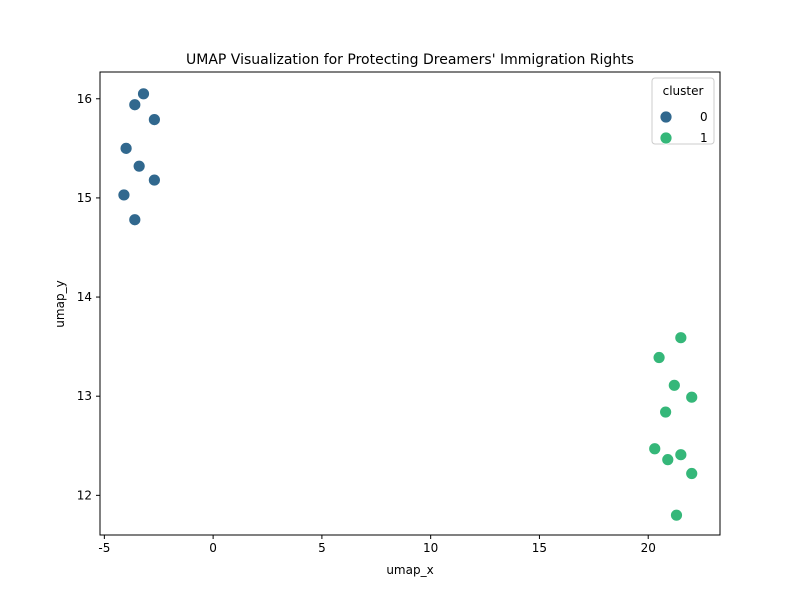  Describe the element at coordinates (704, 138) in the screenshot. I see `legend-label-cluster-1: 1` at that location.